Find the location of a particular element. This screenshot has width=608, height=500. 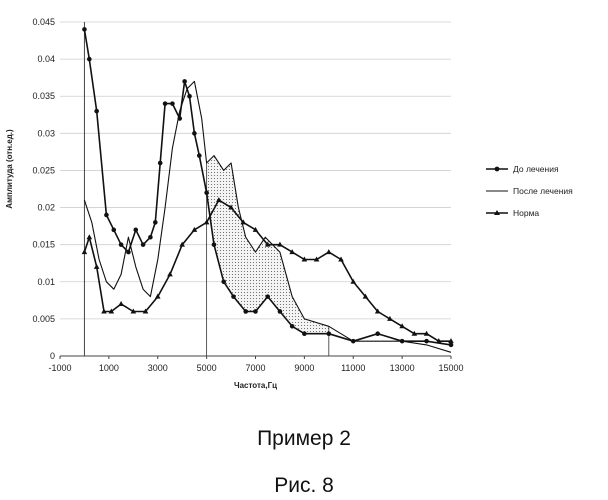

y-tick-label: 0.03 is located at coordinates (46, 133).